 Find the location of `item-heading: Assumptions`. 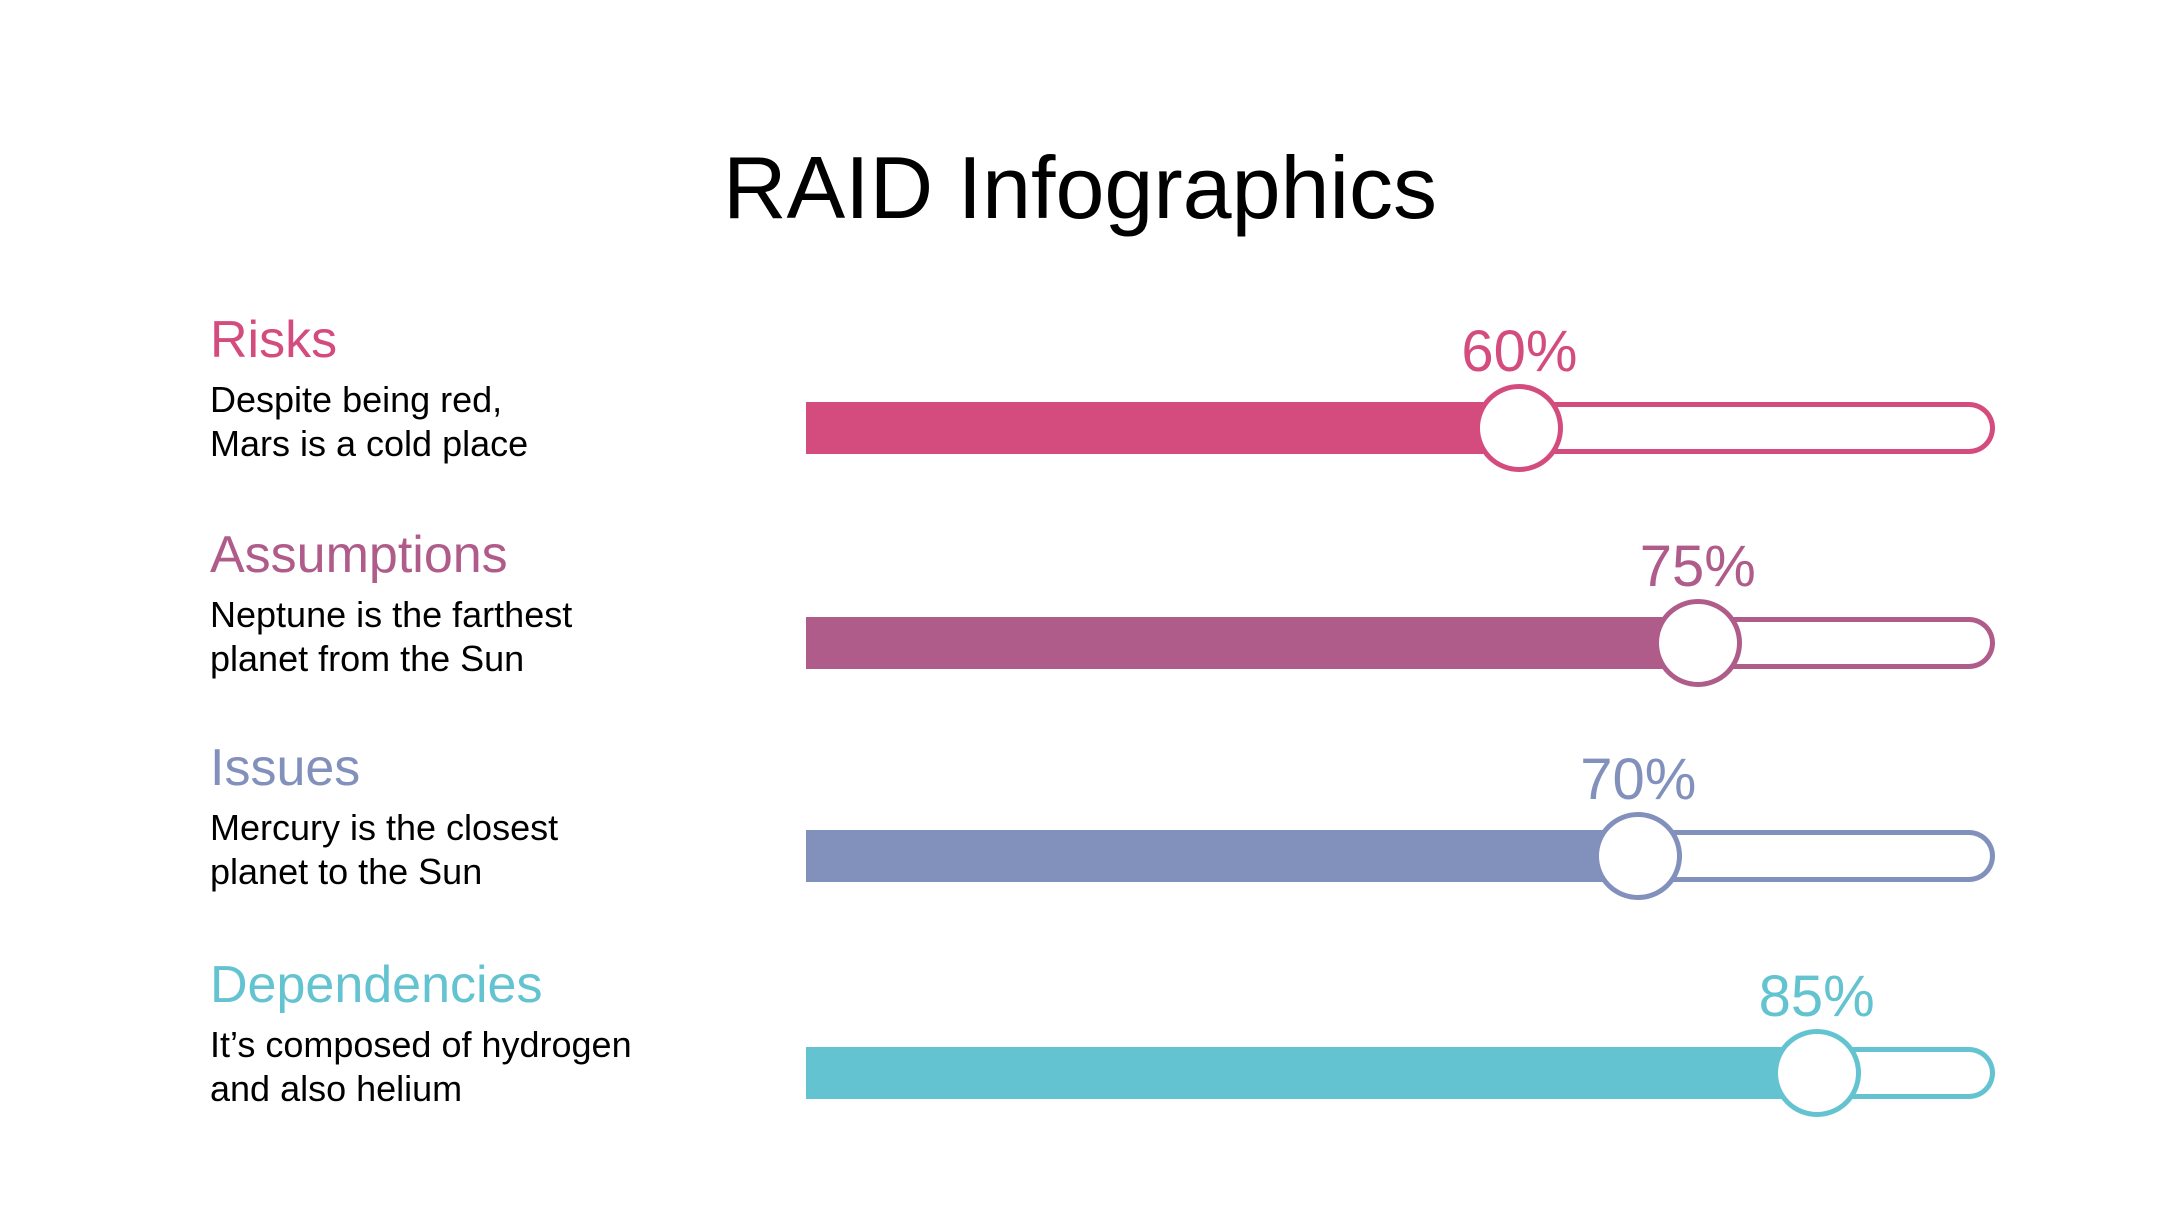

item-heading: Assumptions is located at coordinates (359, 555).